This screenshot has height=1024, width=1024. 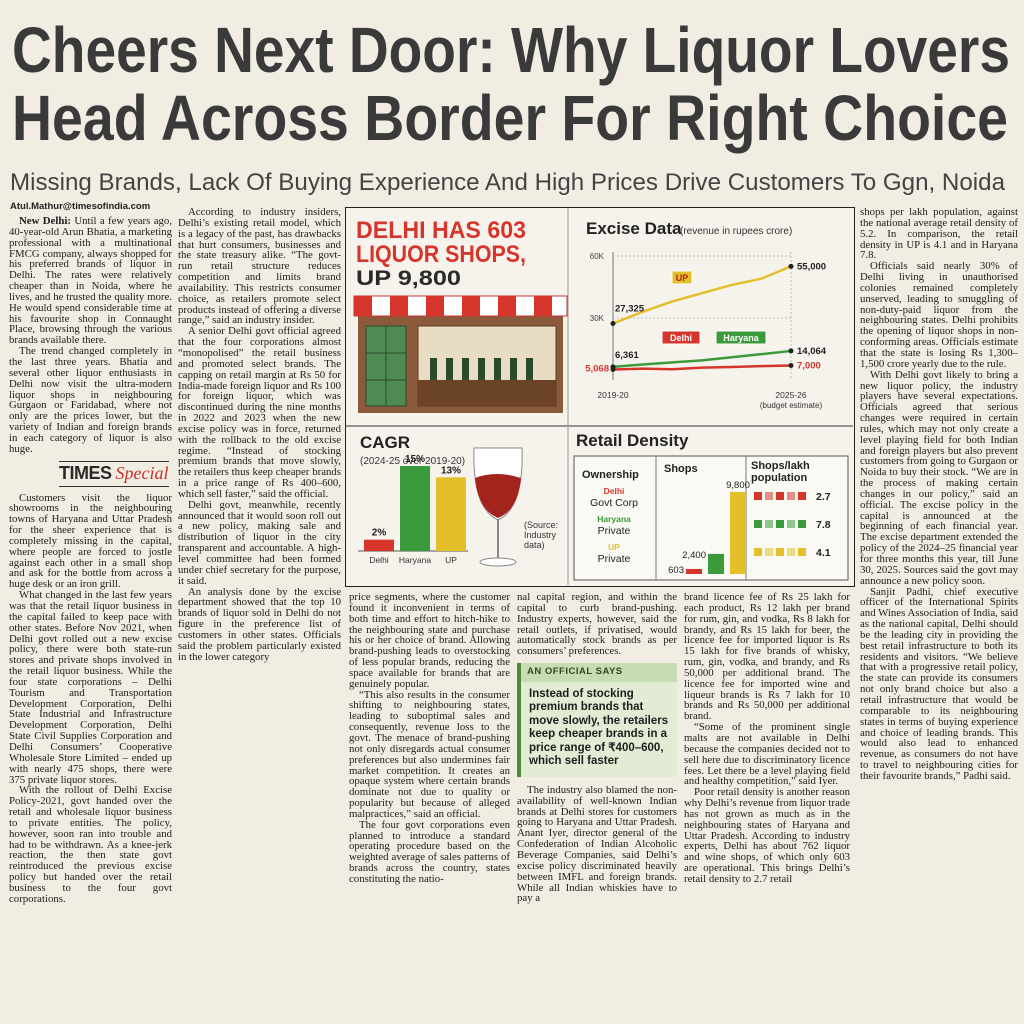 I want to click on data-label: 13%, so click(x=451, y=470).